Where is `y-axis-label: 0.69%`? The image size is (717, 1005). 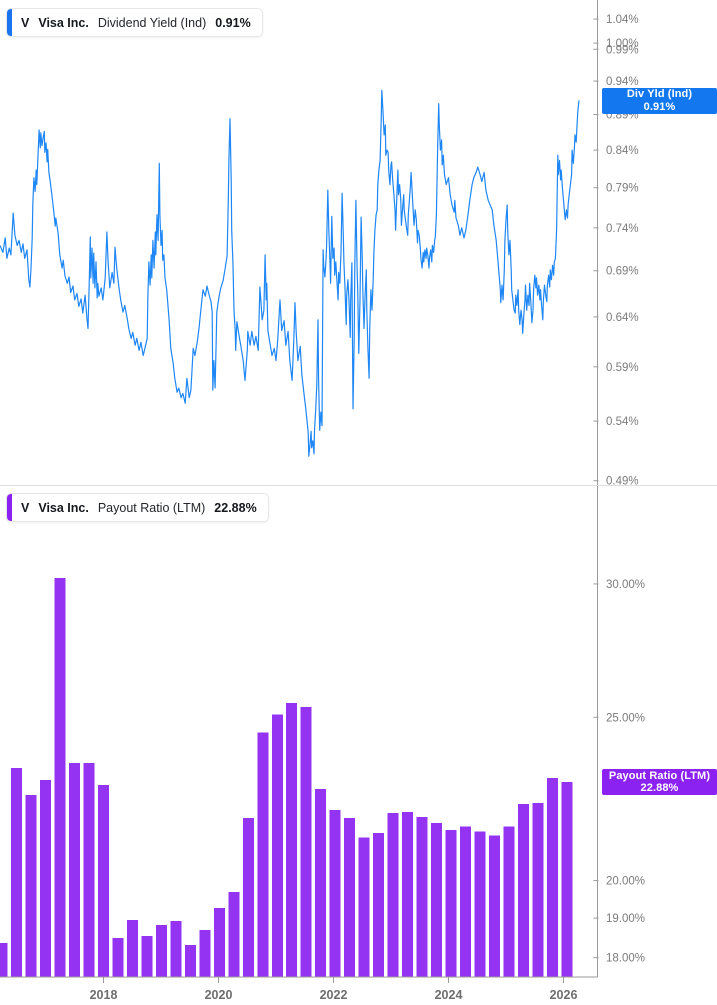
y-axis-label: 0.69% is located at coordinates (622, 272).